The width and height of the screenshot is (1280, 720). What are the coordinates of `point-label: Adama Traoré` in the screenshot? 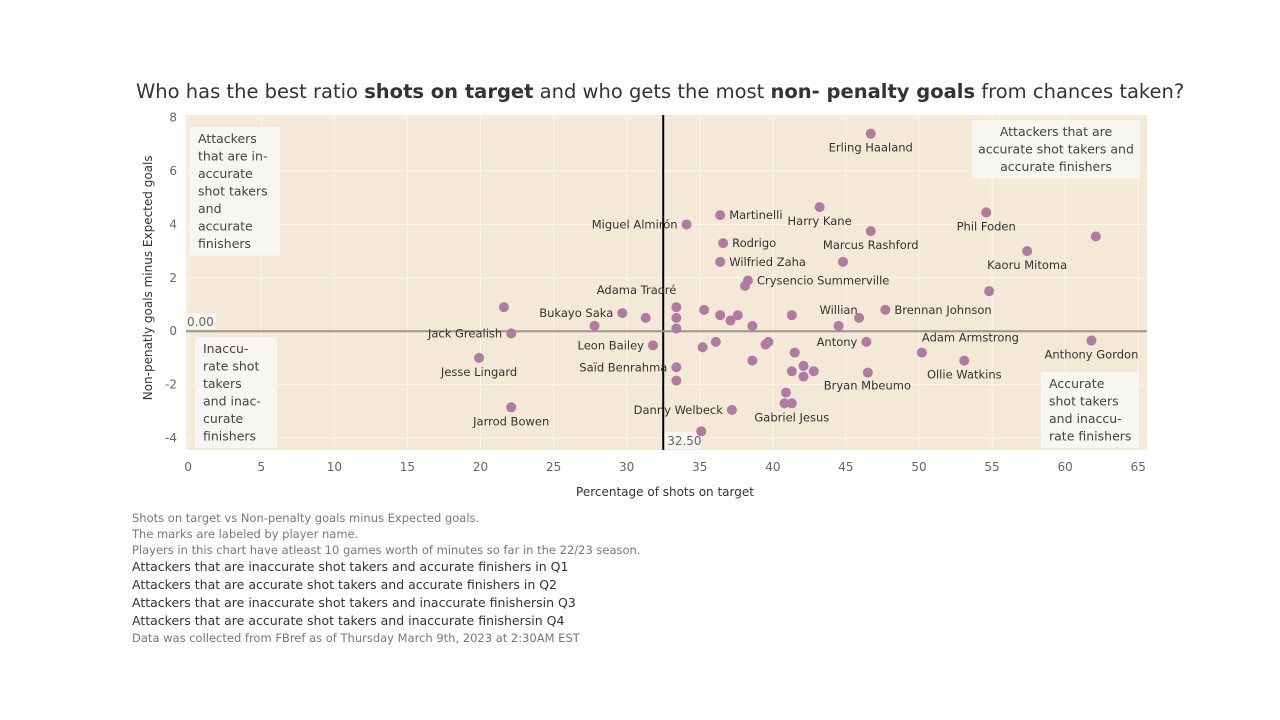 It's located at (637, 290).